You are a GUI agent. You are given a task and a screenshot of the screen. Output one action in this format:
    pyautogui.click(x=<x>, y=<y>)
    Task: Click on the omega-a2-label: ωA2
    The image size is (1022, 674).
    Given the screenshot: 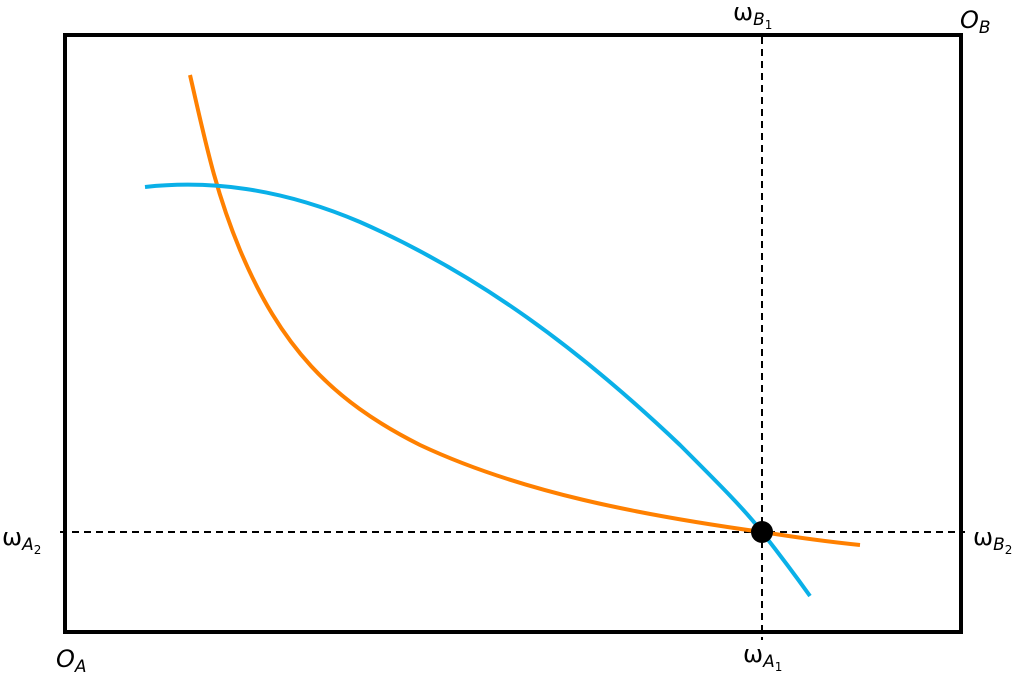 What is the action you would take?
    pyautogui.click(x=21, y=540)
    